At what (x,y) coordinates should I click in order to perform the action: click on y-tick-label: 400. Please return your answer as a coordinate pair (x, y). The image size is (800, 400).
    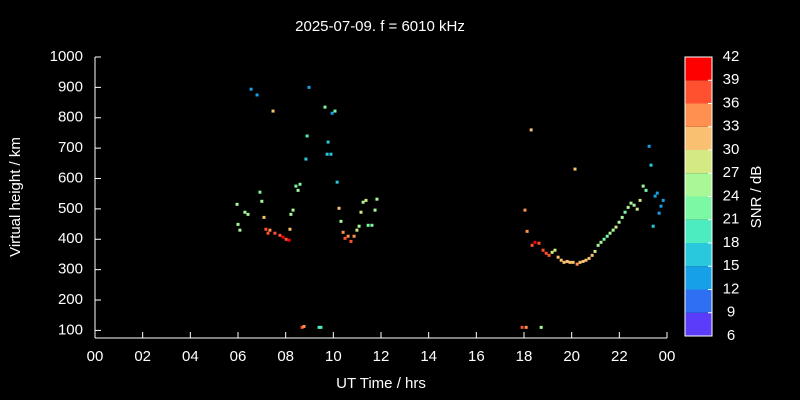
    Looking at the image, I should click on (70, 238).